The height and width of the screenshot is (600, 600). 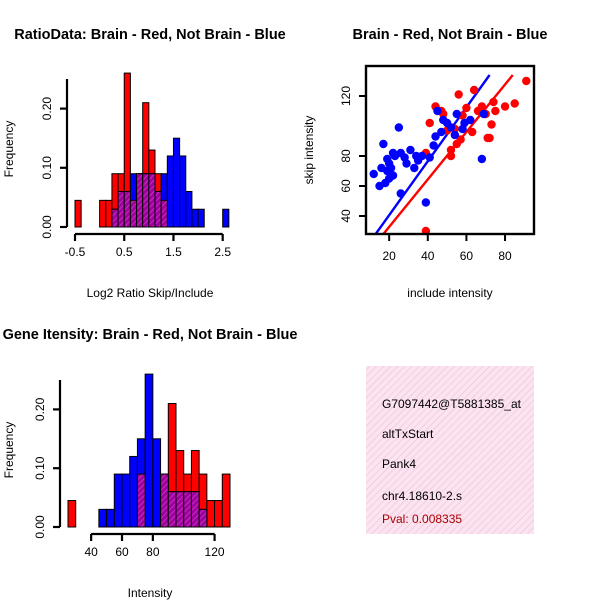 What do you see at coordinates (215, 552) in the screenshot?
I see `x-tick-label: 120` at bounding box center [215, 552].